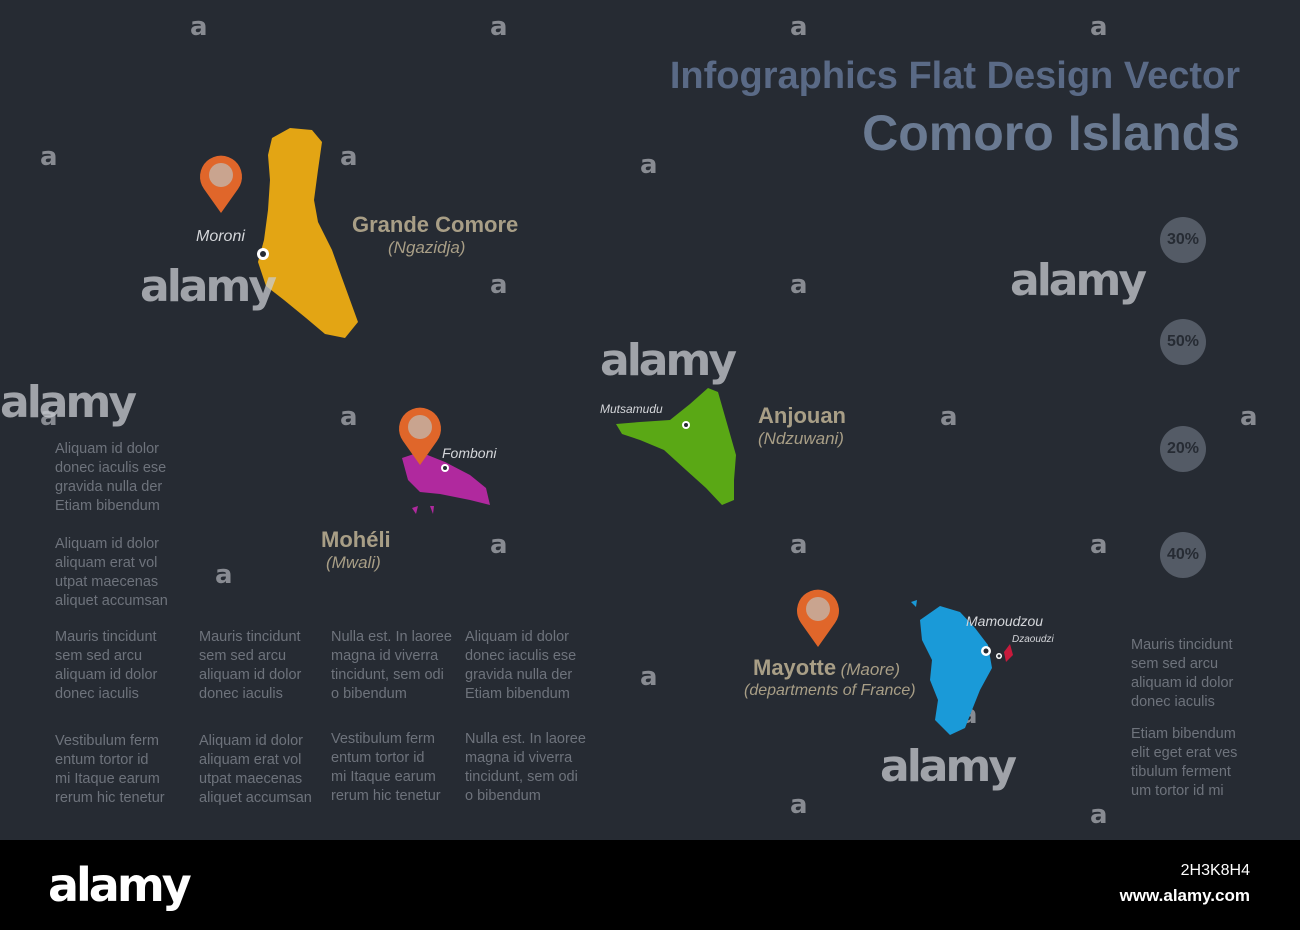 Image resolution: width=1300 pixels, height=930 pixels. Describe the element at coordinates (120, 885) in the screenshot. I see `alamy-logo: alamy` at that location.